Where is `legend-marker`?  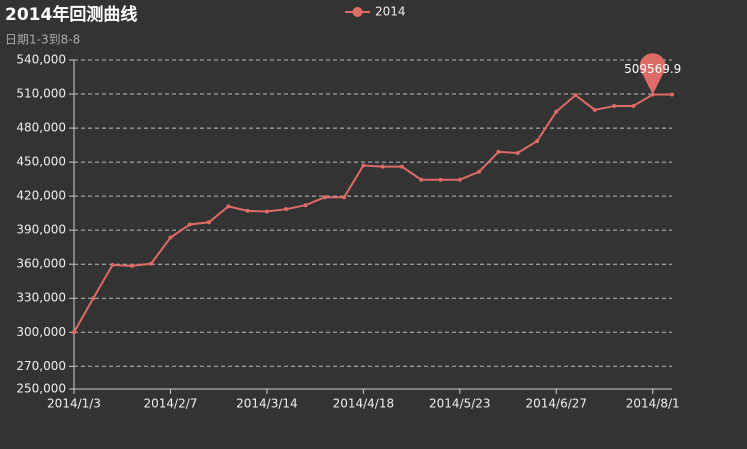
legend-marker is located at coordinates (357, 12).